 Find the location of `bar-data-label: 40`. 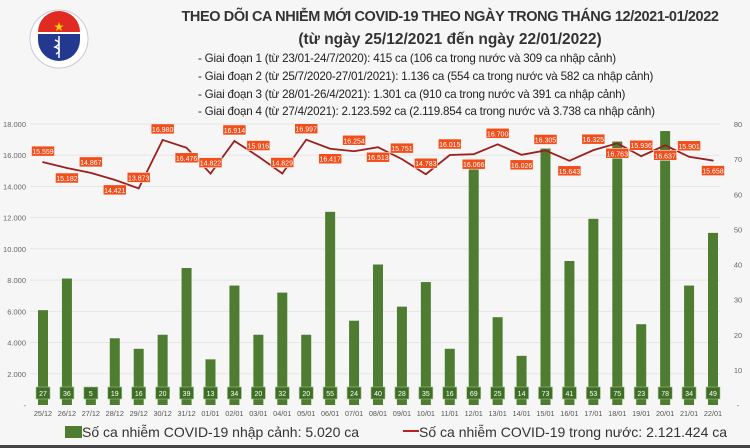

bar-data-label: 40 is located at coordinates (378, 394).